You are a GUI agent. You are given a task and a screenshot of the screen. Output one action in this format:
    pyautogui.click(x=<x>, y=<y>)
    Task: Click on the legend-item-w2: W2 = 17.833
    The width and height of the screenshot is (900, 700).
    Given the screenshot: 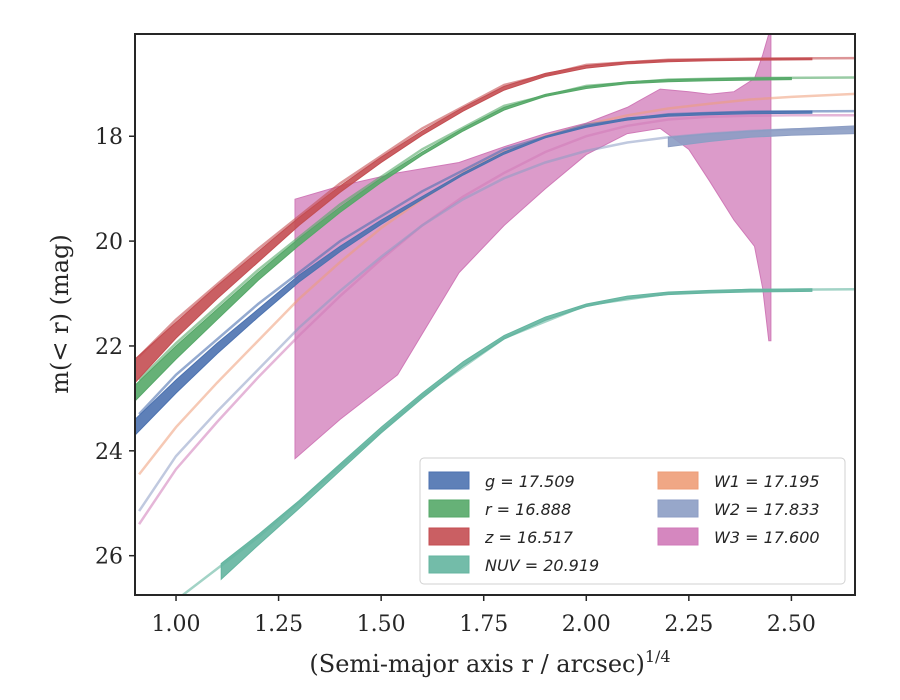 What is the action you would take?
    pyautogui.click(x=738, y=509)
    